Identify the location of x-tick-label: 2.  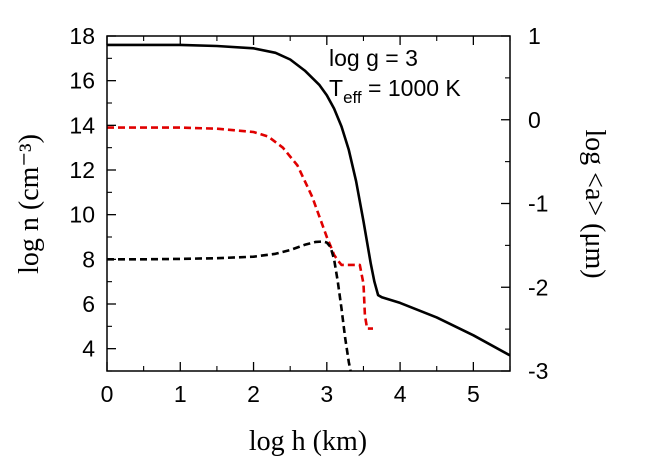
(253, 394).